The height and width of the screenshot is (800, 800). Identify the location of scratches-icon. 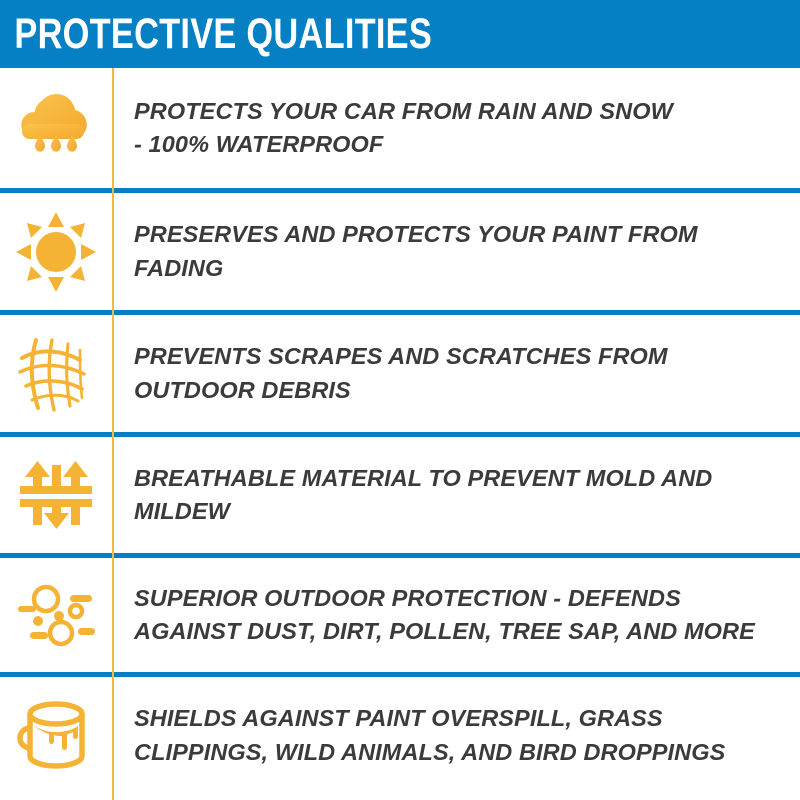
(56, 374).